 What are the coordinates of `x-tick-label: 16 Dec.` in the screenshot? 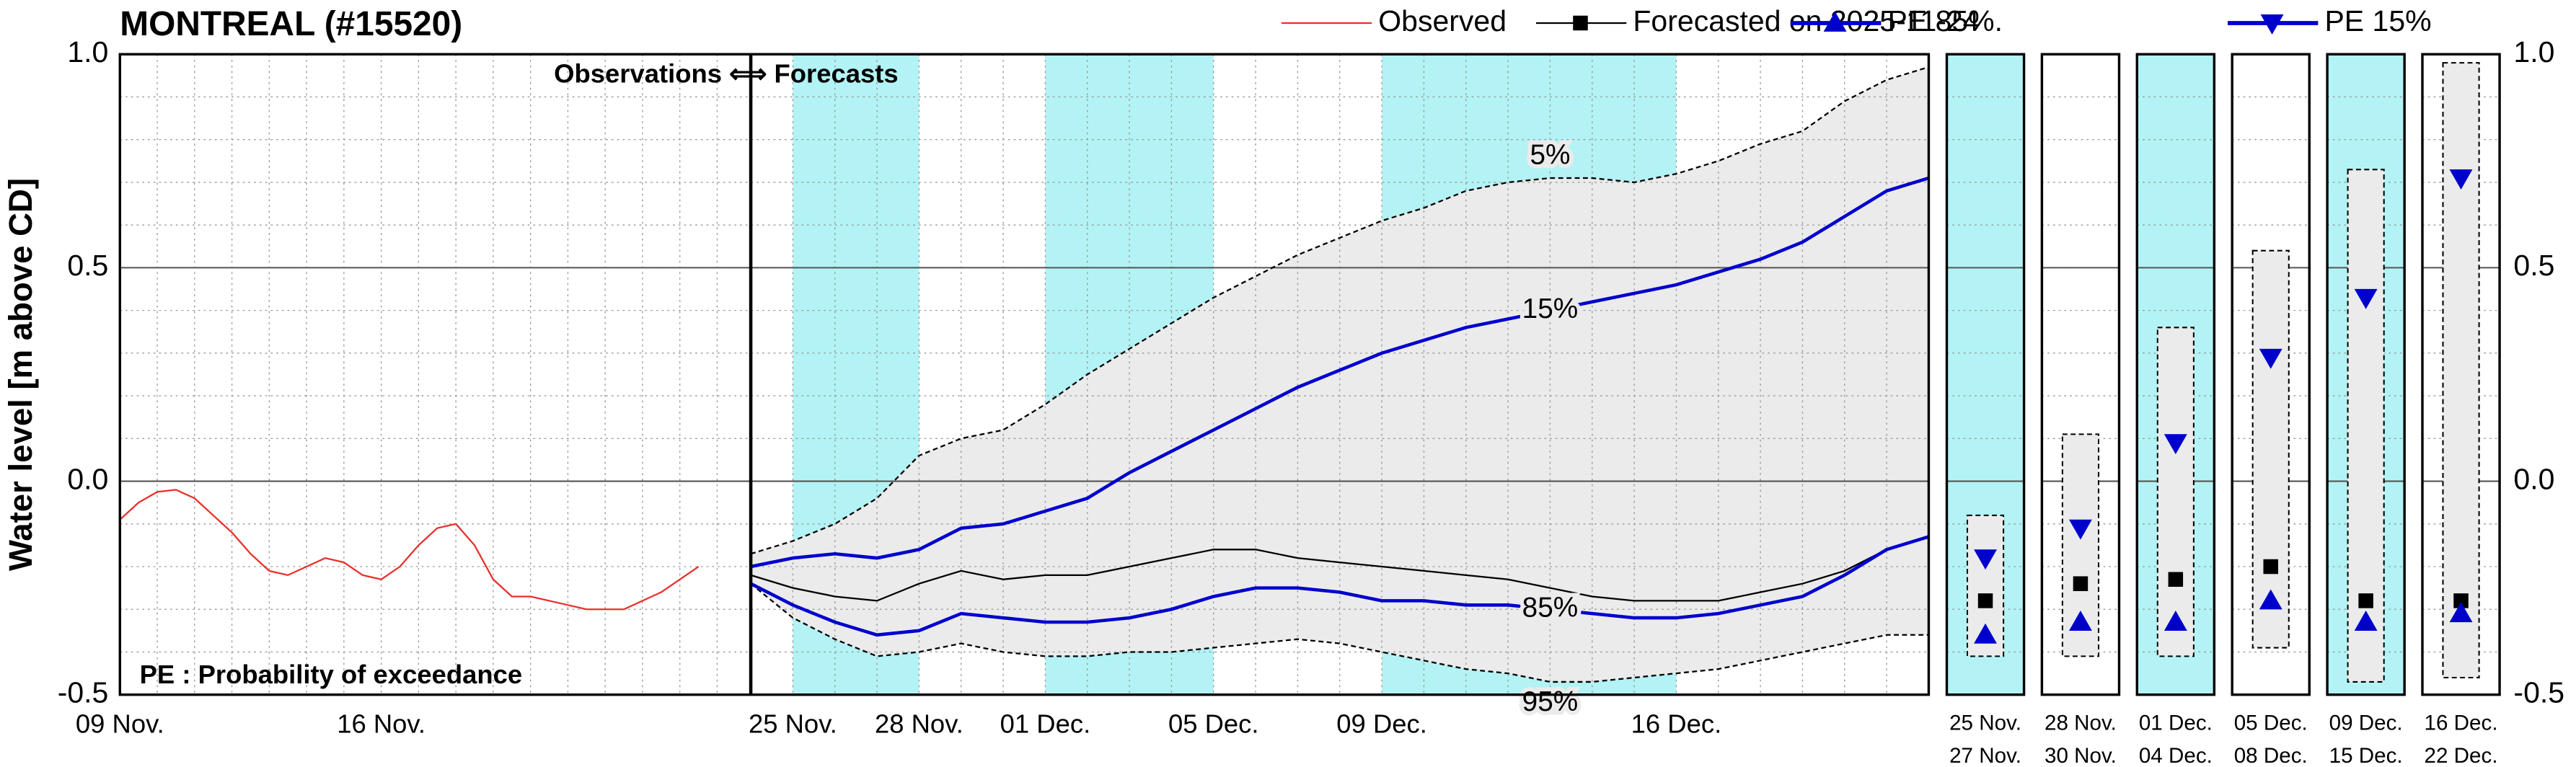 It's located at (1676, 724).